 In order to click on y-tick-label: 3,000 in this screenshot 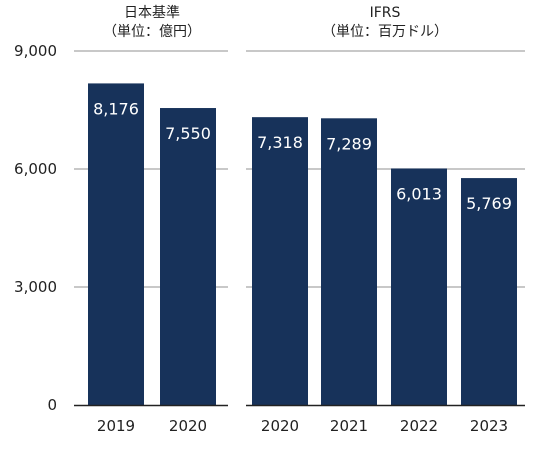, I will do `click(35, 287)`.